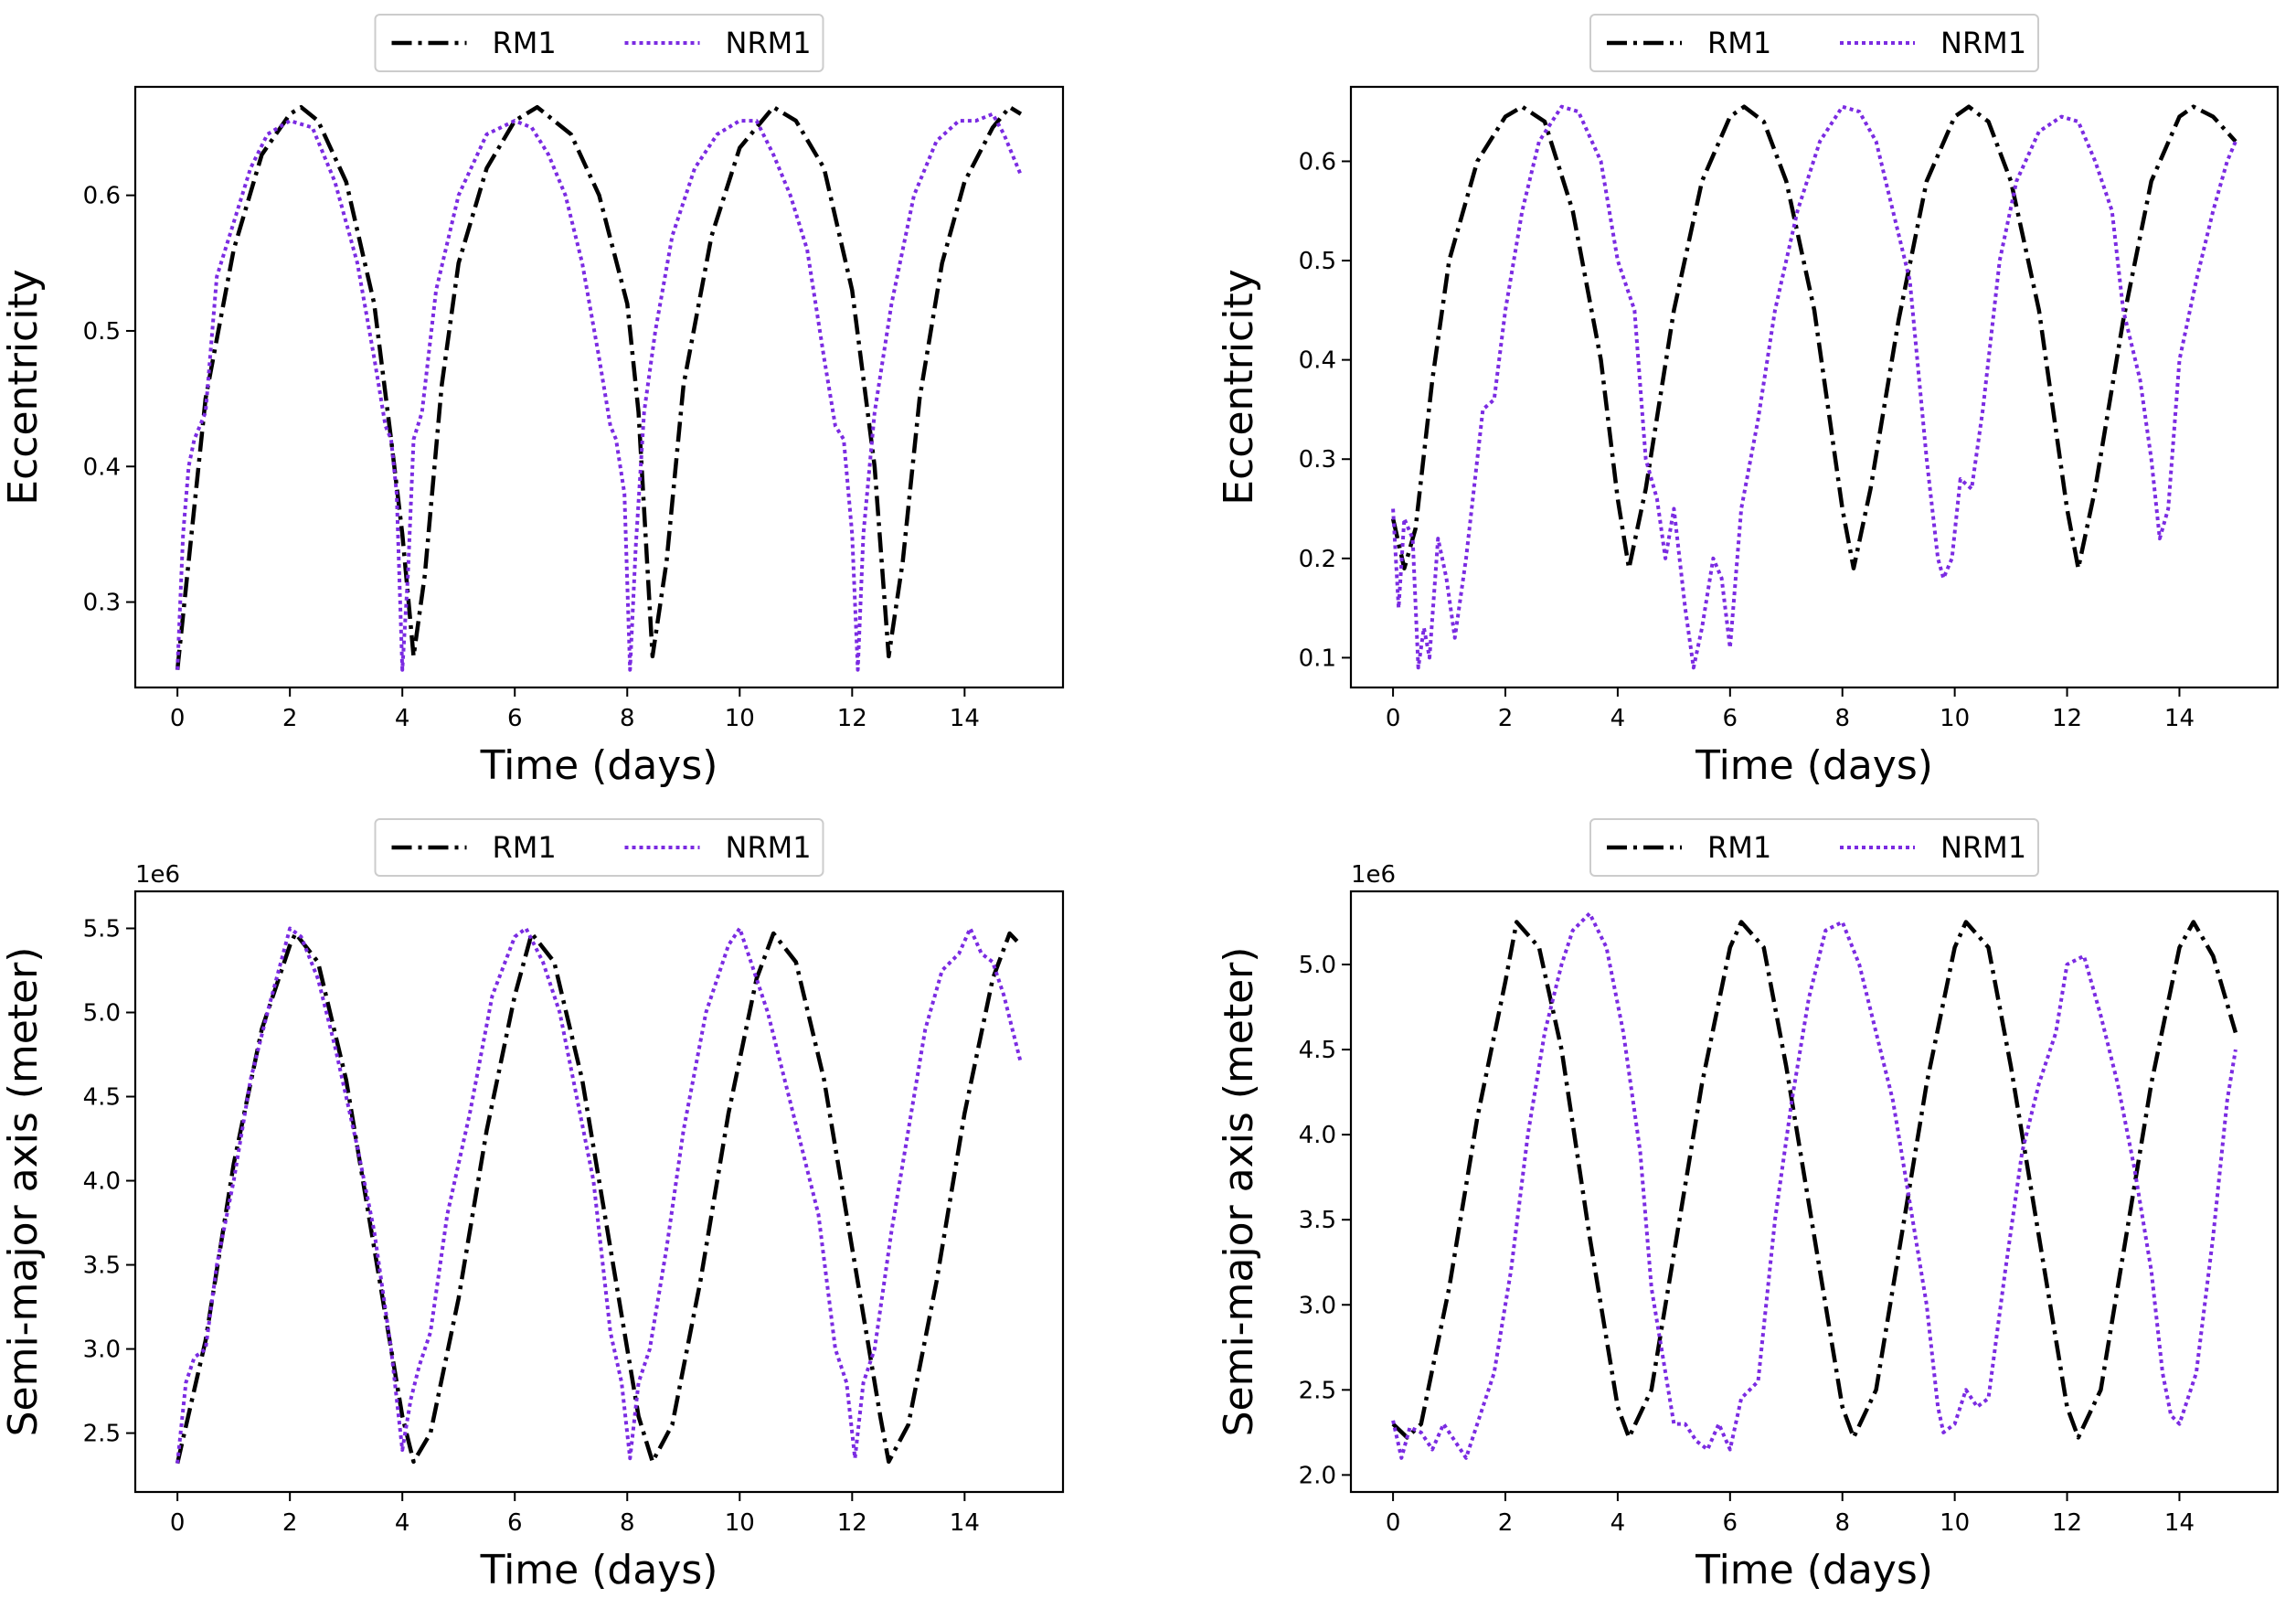  Describe the element at coordinates (1317, 658) in the screenshot. I see `y-tick-label: 0.1` at that location.